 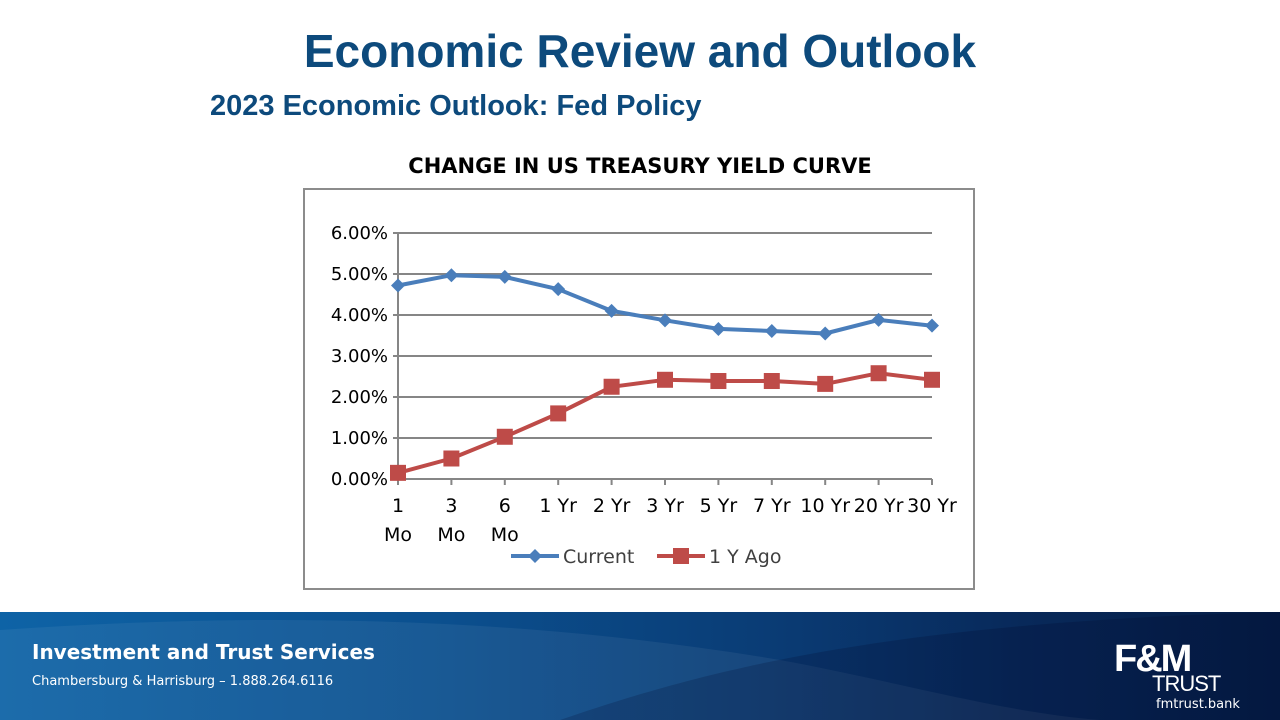 I want to click on logo-word: TRUST, so click(x=1186, y=683).